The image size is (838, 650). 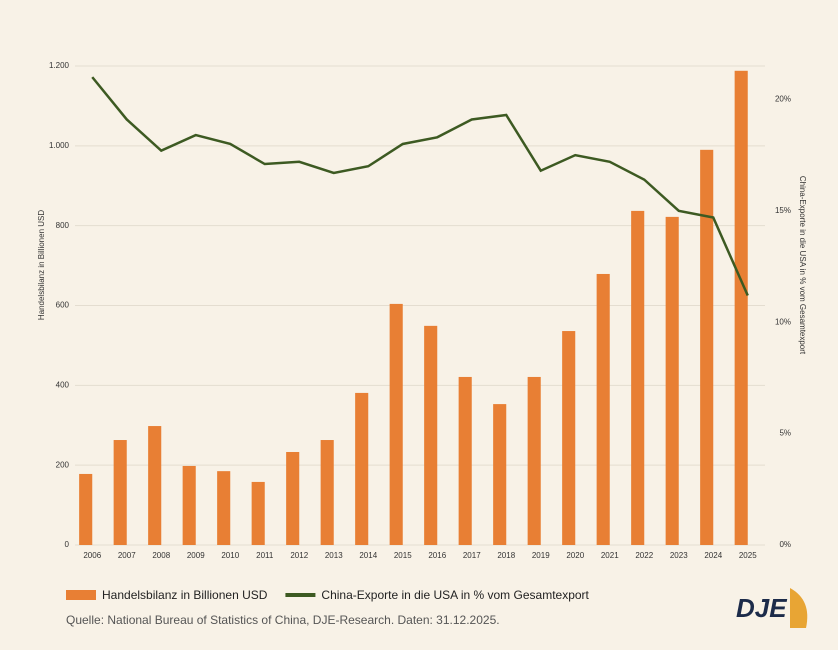 What do you see at coordinates (437, 555) in the screenshot?
I see `x-tick-label: 2016` at bounding box center [437, 555].